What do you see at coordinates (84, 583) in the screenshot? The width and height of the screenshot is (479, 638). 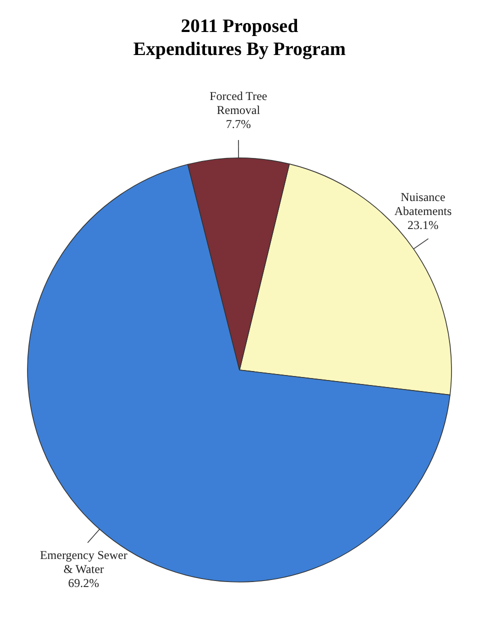 I see `data-label: 69.2%` at bounding box center [84, 583].